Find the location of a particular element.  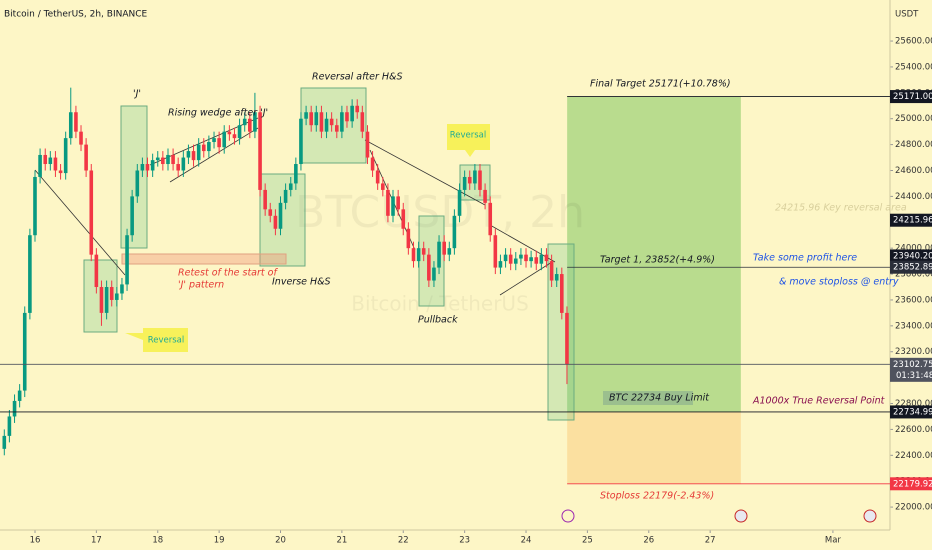

price-label: 23940.20 is located at coordinates (912, 256).